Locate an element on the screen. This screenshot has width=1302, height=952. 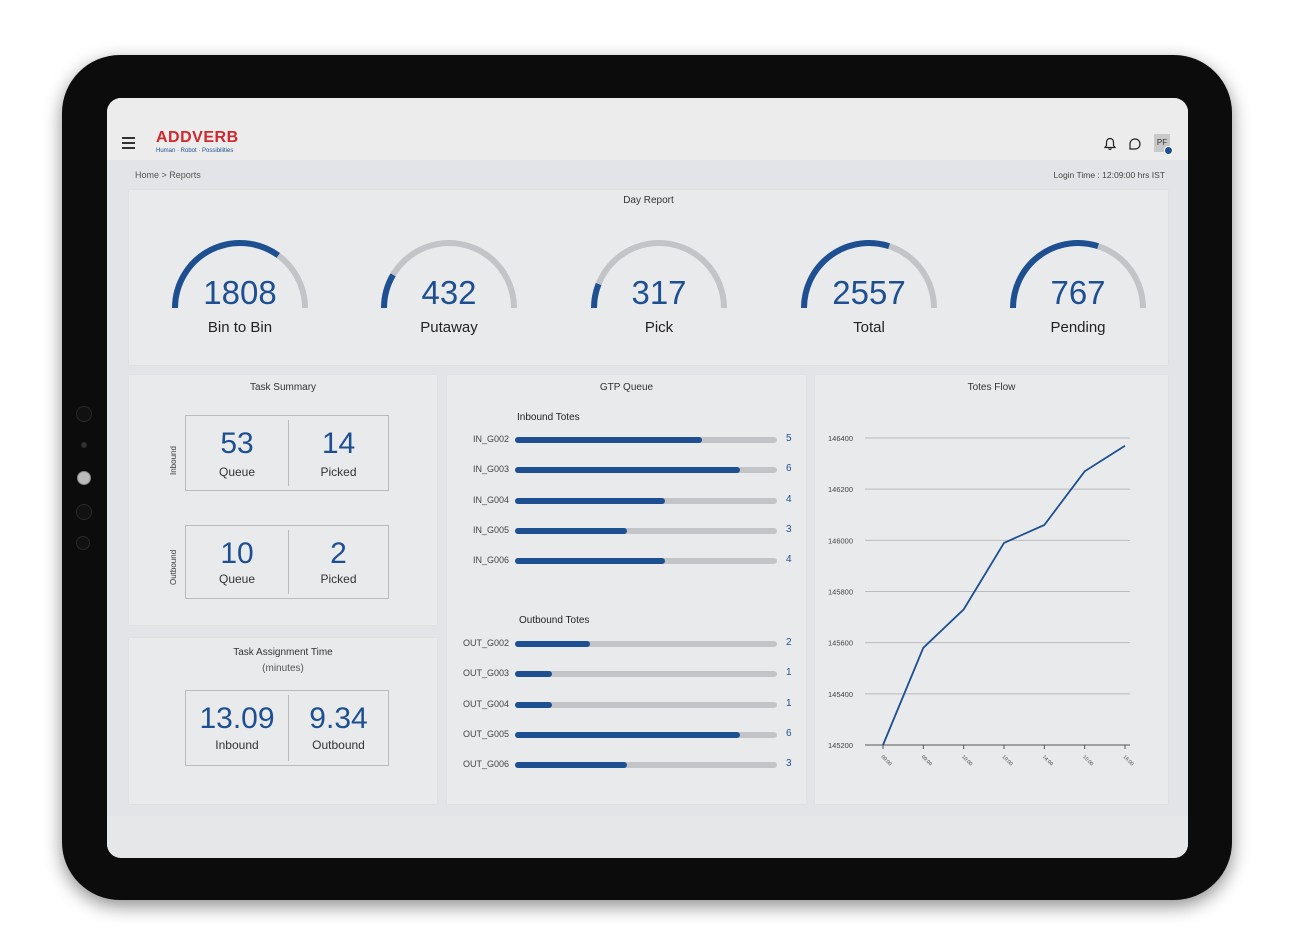
panel-title: Task Summary is located at coordinates (283, 387).